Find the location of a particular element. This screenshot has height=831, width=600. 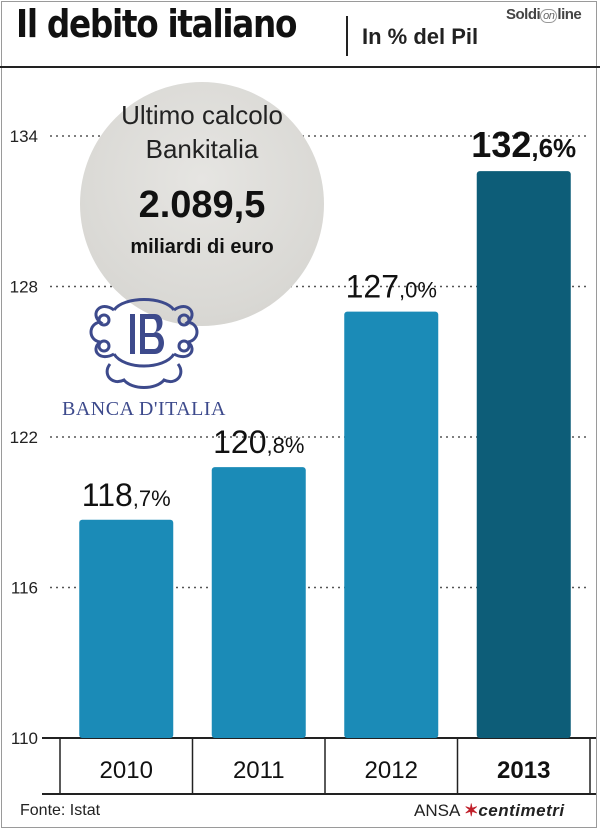

x-tick-label: 2011 is located at coordinates (259, 770).